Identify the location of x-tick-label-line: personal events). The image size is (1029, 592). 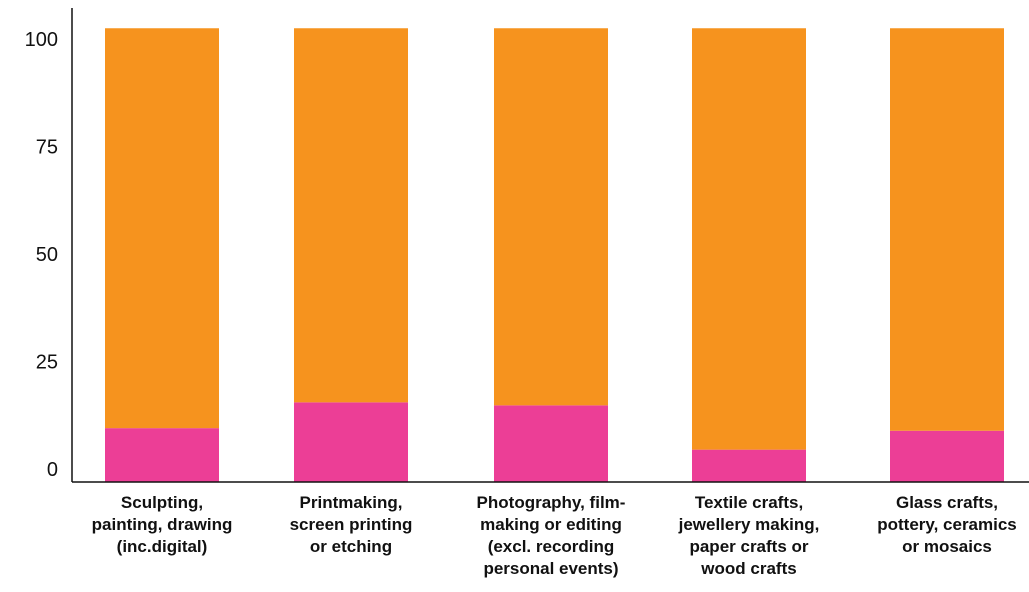
(550, 568).